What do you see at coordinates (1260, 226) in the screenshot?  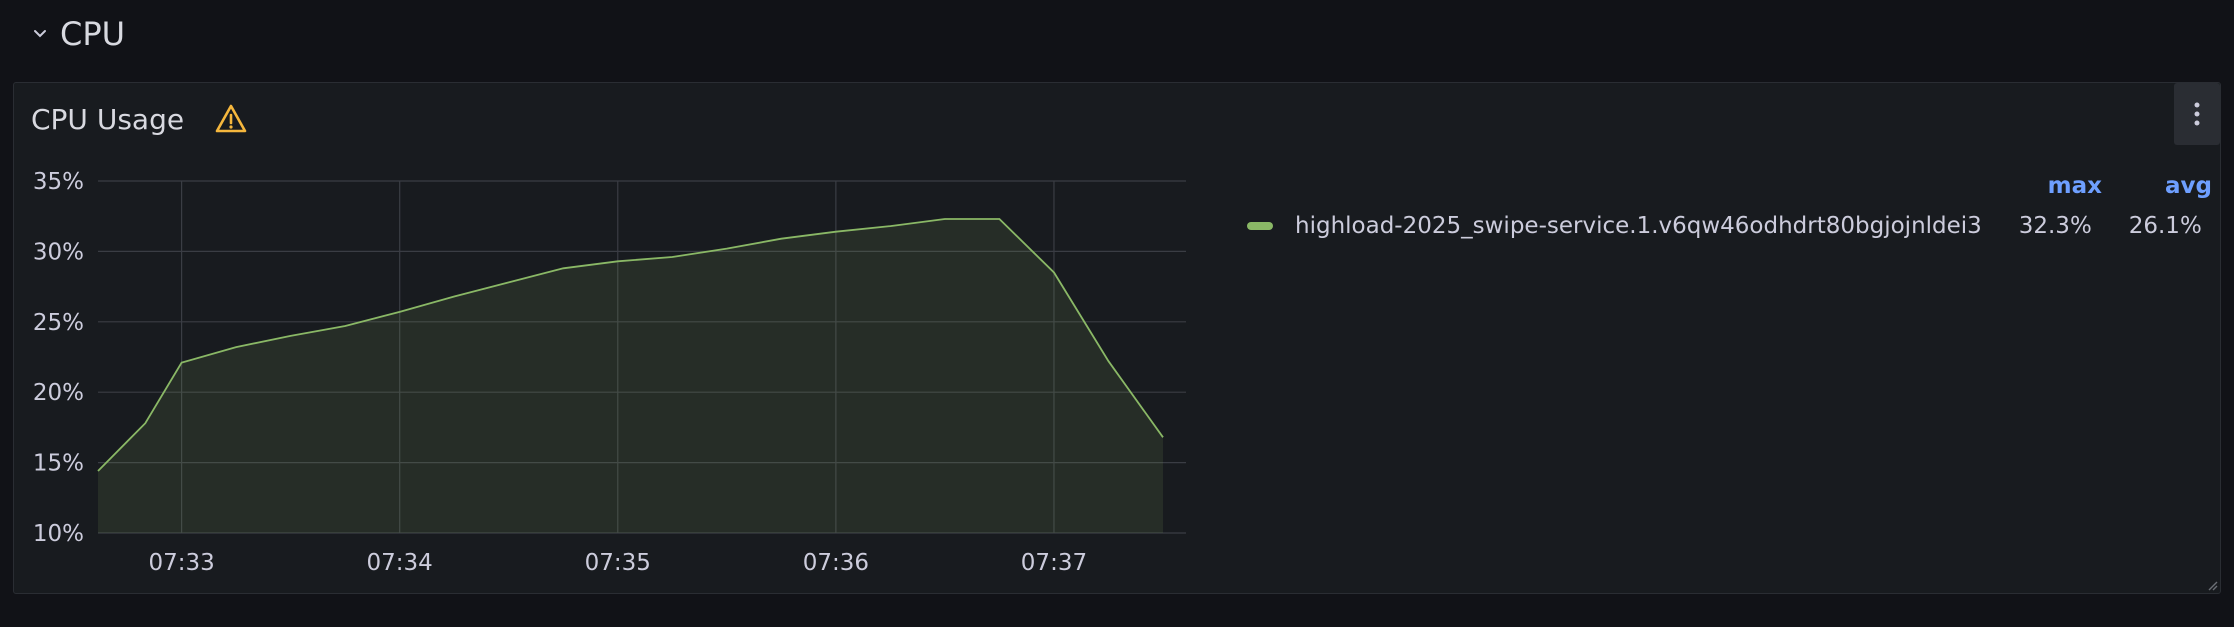 I see `series-color-swatch` at bounding box center [1260, 226].